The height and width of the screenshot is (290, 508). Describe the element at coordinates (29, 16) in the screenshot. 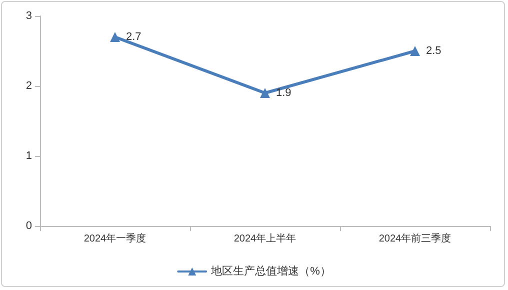

I see `y-tick-label: 3` at that location.